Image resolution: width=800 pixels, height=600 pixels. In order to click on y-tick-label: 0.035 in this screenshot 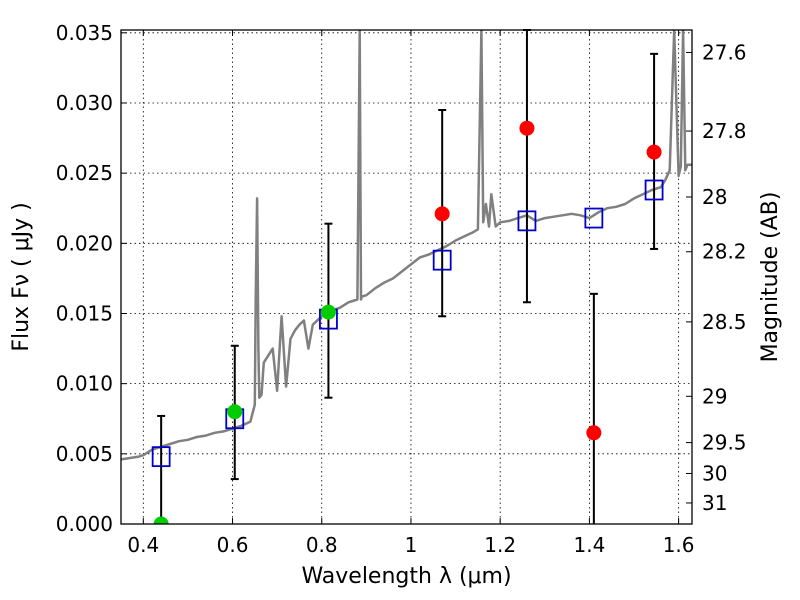, I will do `click(84, 33)`.